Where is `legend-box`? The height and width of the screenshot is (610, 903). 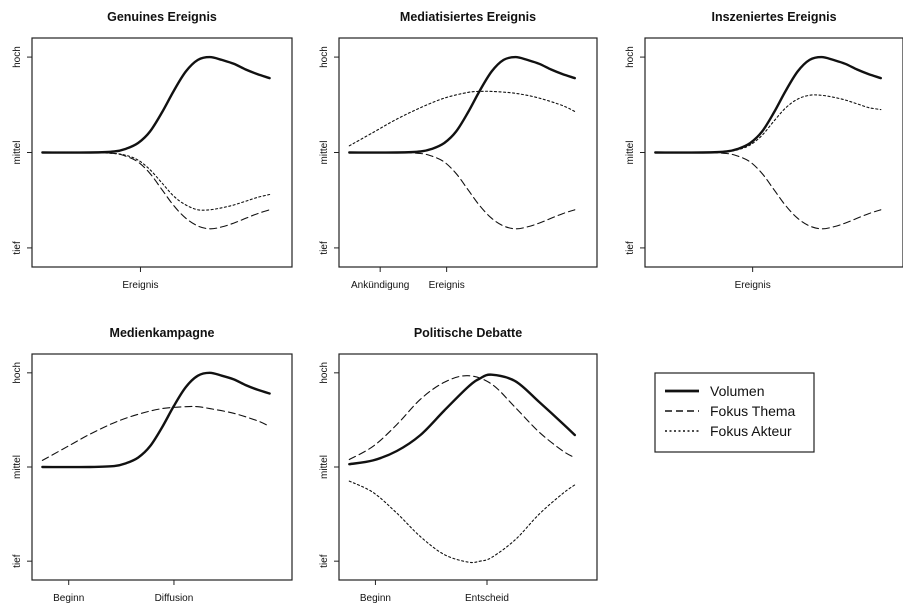 legend-box is located at coordinates (734, 412).